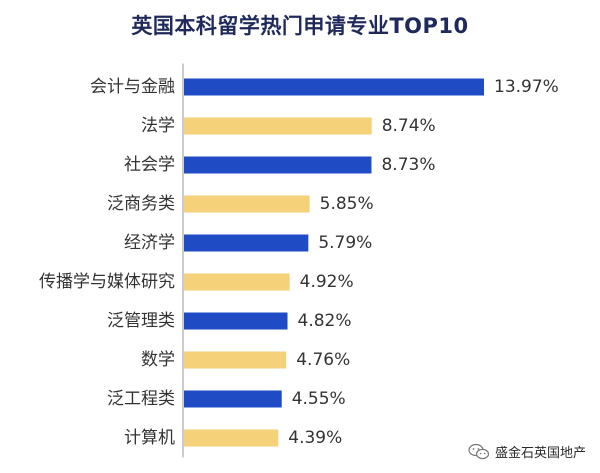  Describe the element at coordinates (319, 399) in the screenshot. I see `value-label: 4.55%` at that location.